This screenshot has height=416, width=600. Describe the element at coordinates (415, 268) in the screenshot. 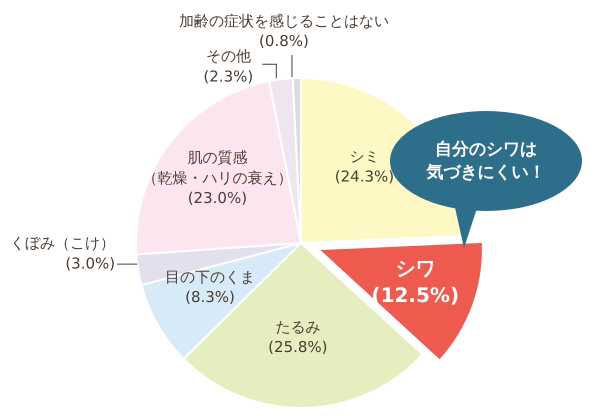

I see `slice-label: シワ` at that location.